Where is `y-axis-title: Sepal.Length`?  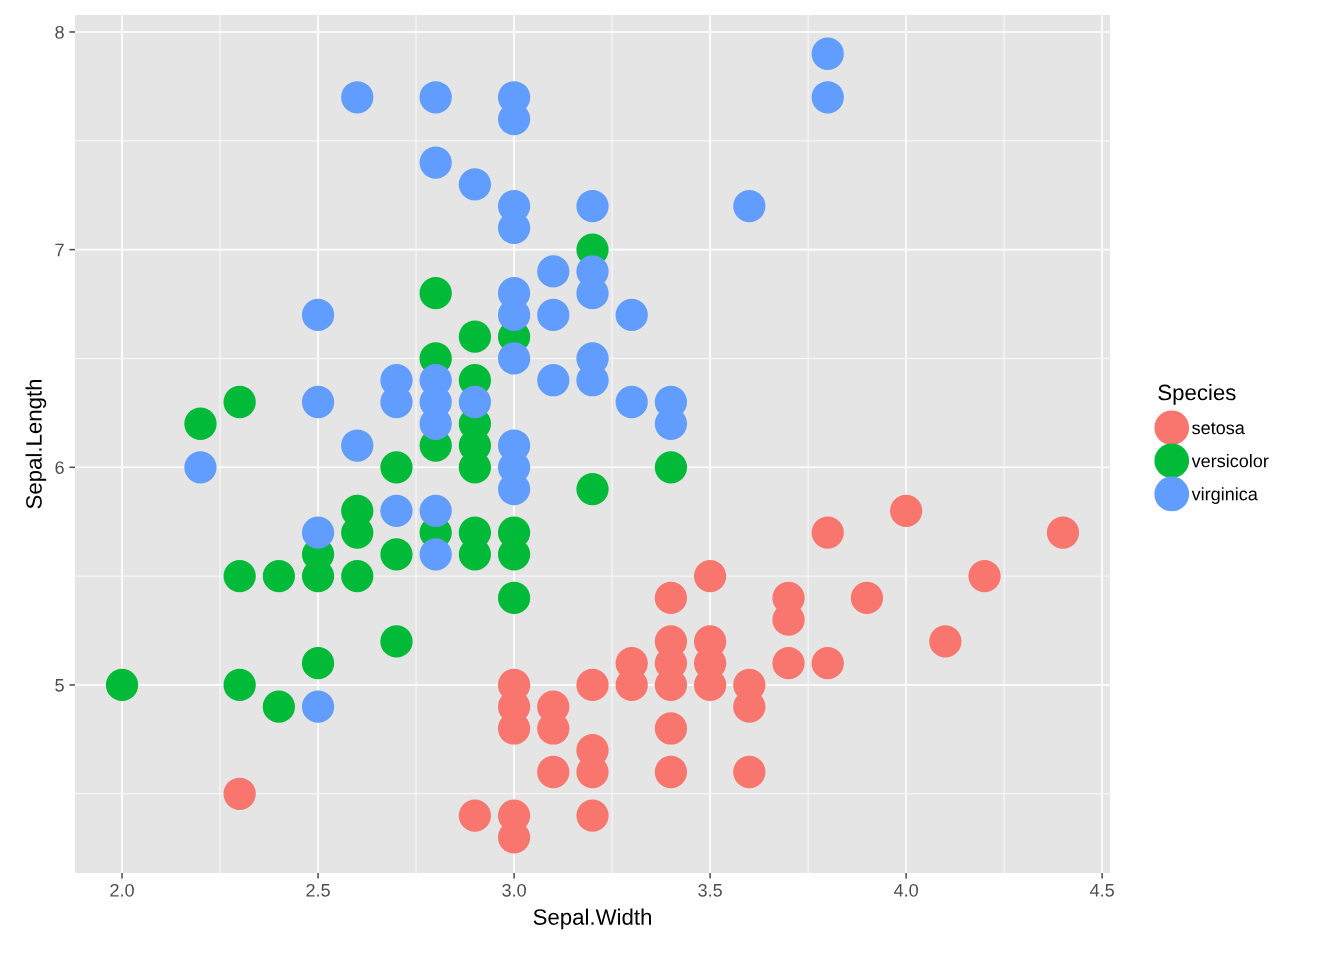 y-axis-title: Sepal.Length is located at coordinates (36, 444).